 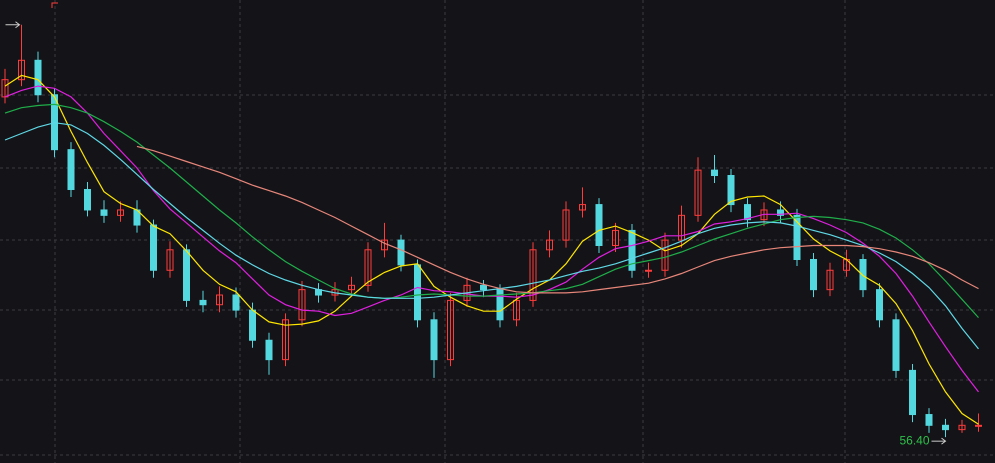 I want to click on low-label: 56.40, so click(x=914, y=440).